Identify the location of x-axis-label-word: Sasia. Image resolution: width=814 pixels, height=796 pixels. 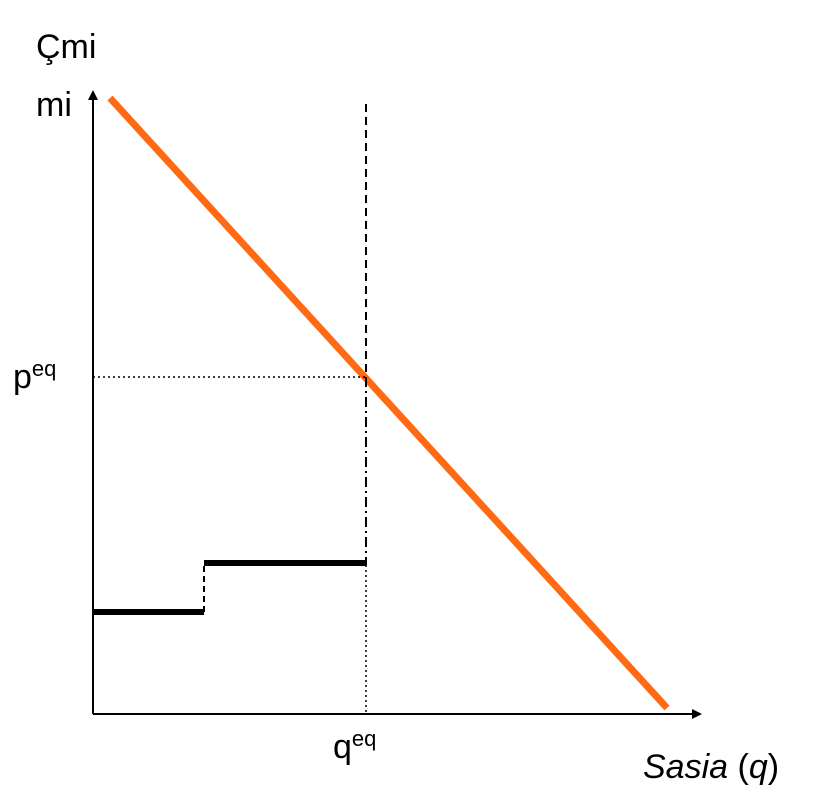
(686, 767).